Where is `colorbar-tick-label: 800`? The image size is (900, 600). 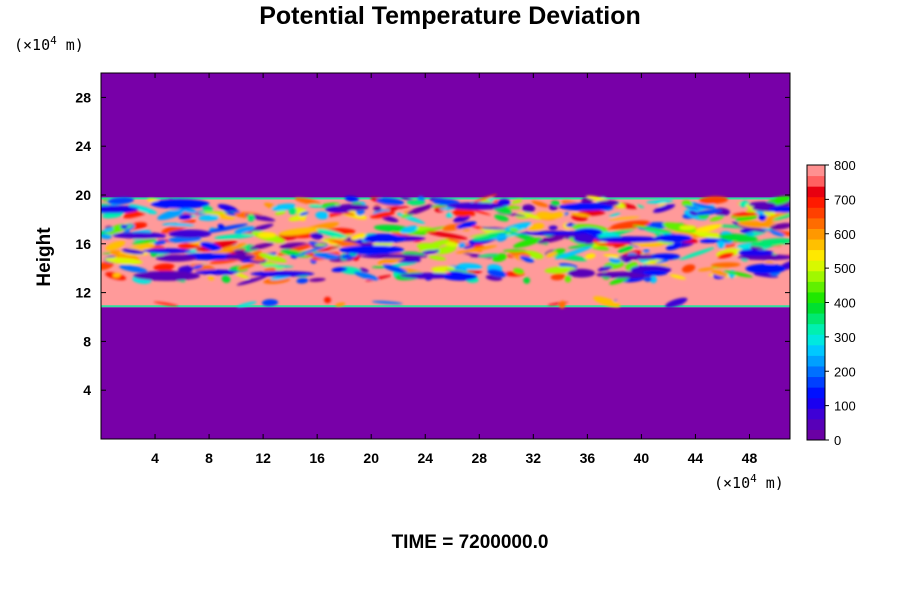
colorbar-tick-label: 800 is located at coordinates (845, 165).